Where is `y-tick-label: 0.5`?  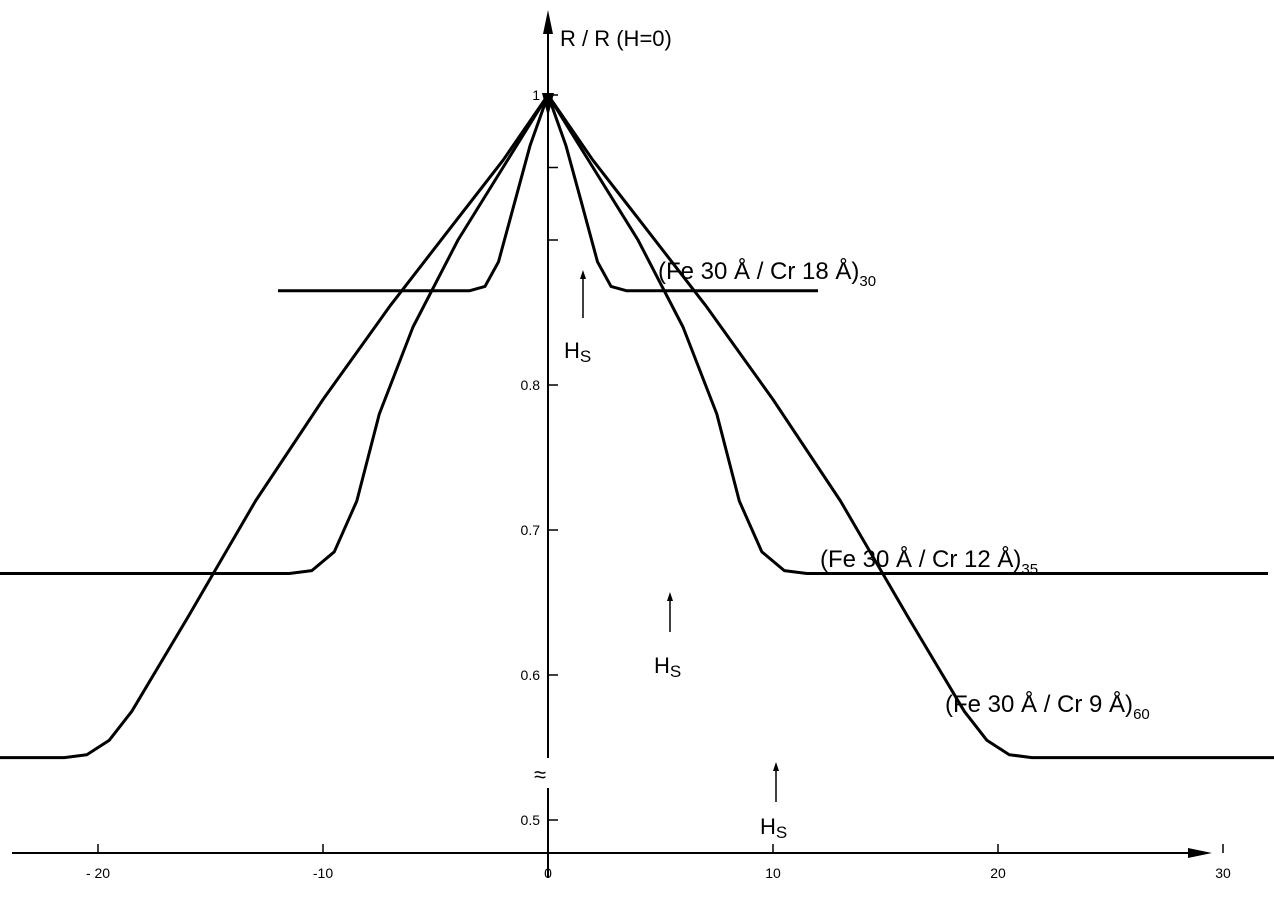 y-tick-label: 0.5 is located at coordinates (531, 820).